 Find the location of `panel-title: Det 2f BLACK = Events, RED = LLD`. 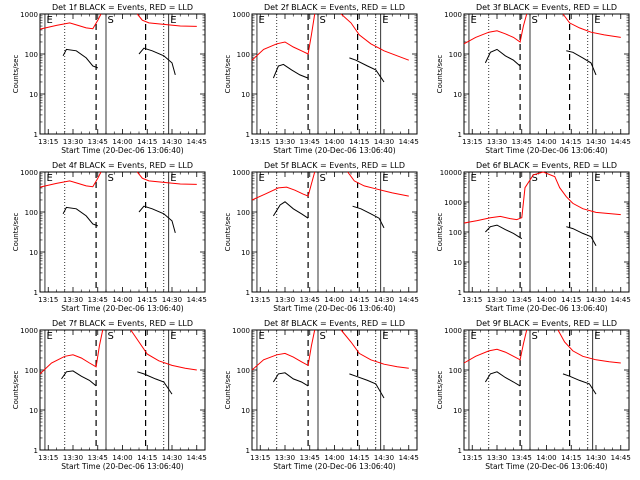

panel-title: Det 2f BLACK = Events, RED = LLD is located at coordinates (334, 7).